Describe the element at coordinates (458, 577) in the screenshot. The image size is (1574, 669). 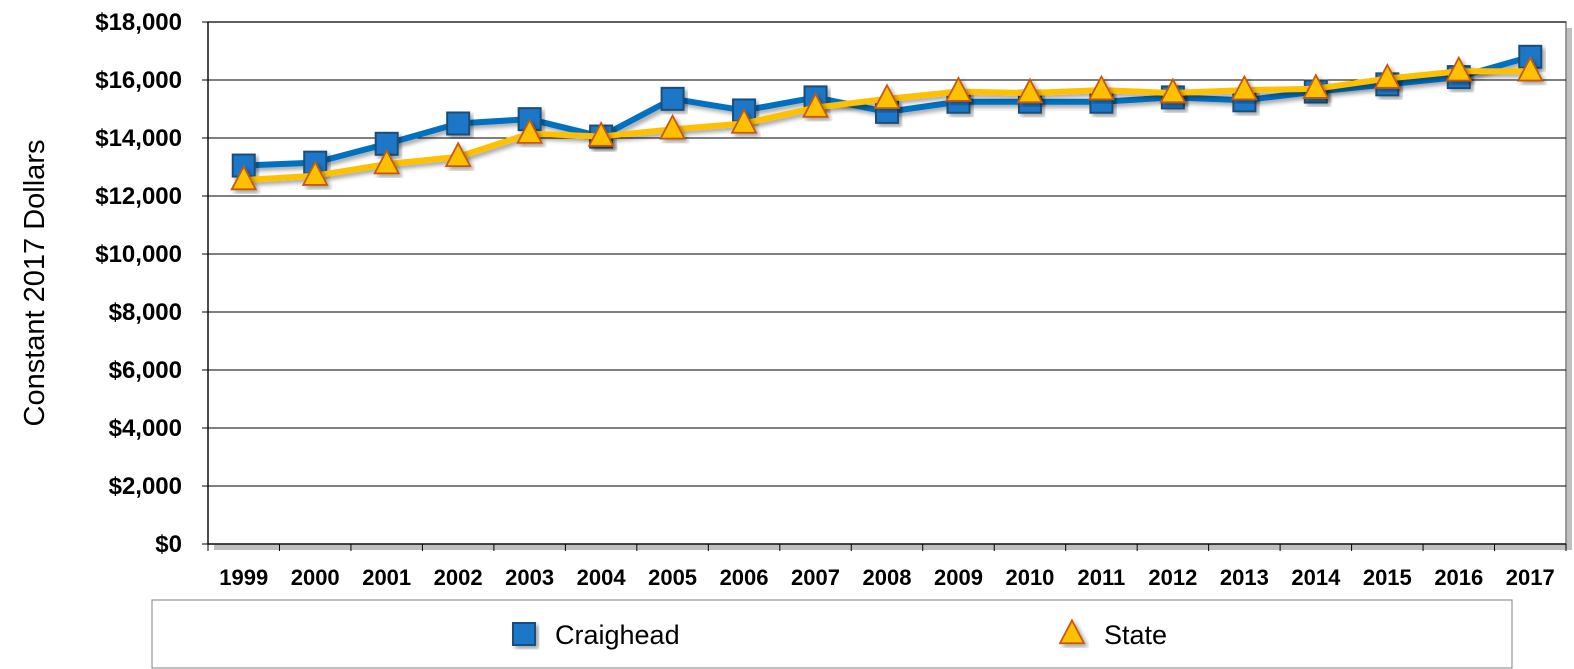
I see `x-tick-label: 2002` at that location.